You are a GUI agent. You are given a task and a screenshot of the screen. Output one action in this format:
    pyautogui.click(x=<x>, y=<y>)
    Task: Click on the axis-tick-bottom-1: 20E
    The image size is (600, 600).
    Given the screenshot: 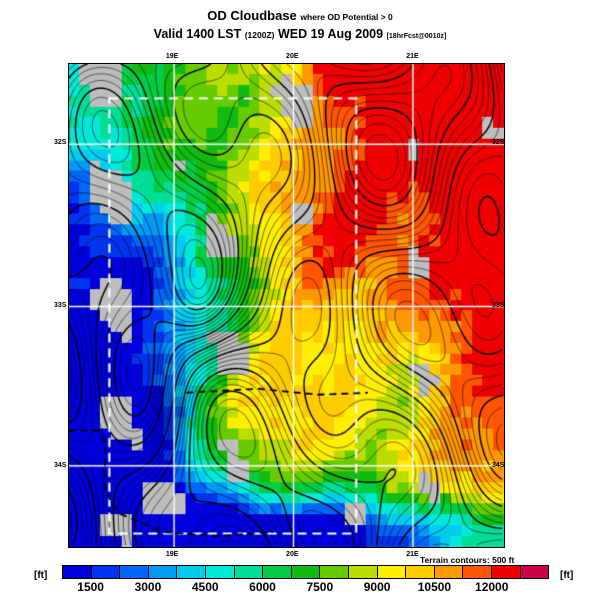 What is the action you would take?
    pyautogui.click(x=292, y=554)
    